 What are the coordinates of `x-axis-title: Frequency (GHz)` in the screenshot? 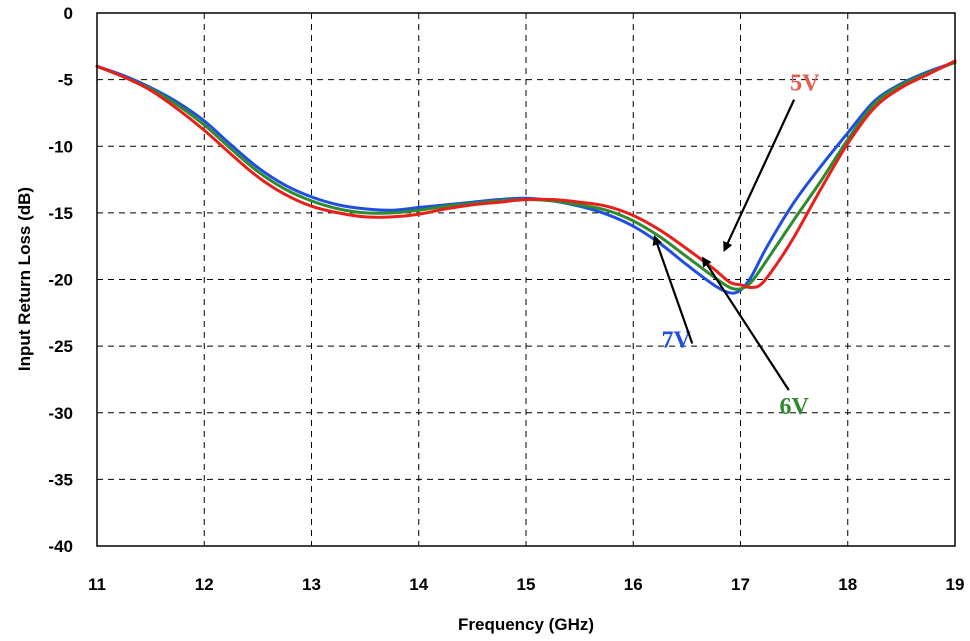 It's located at (526, 624).